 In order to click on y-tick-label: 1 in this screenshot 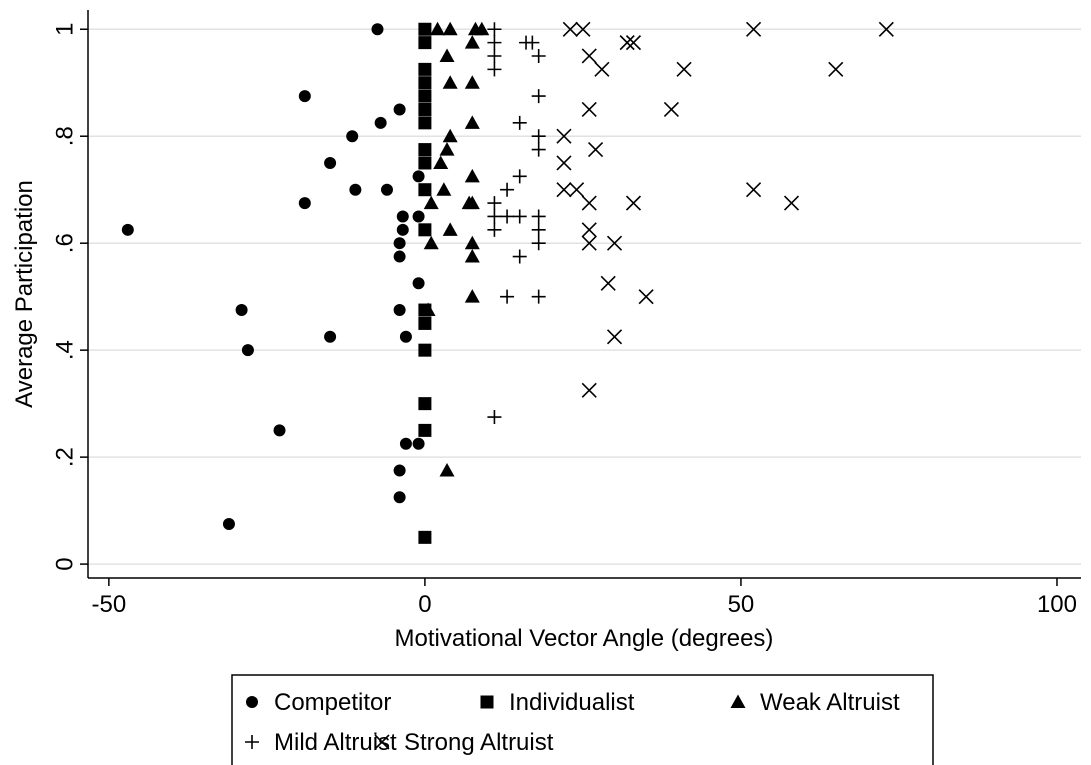, I will do `click(64, 29)`.